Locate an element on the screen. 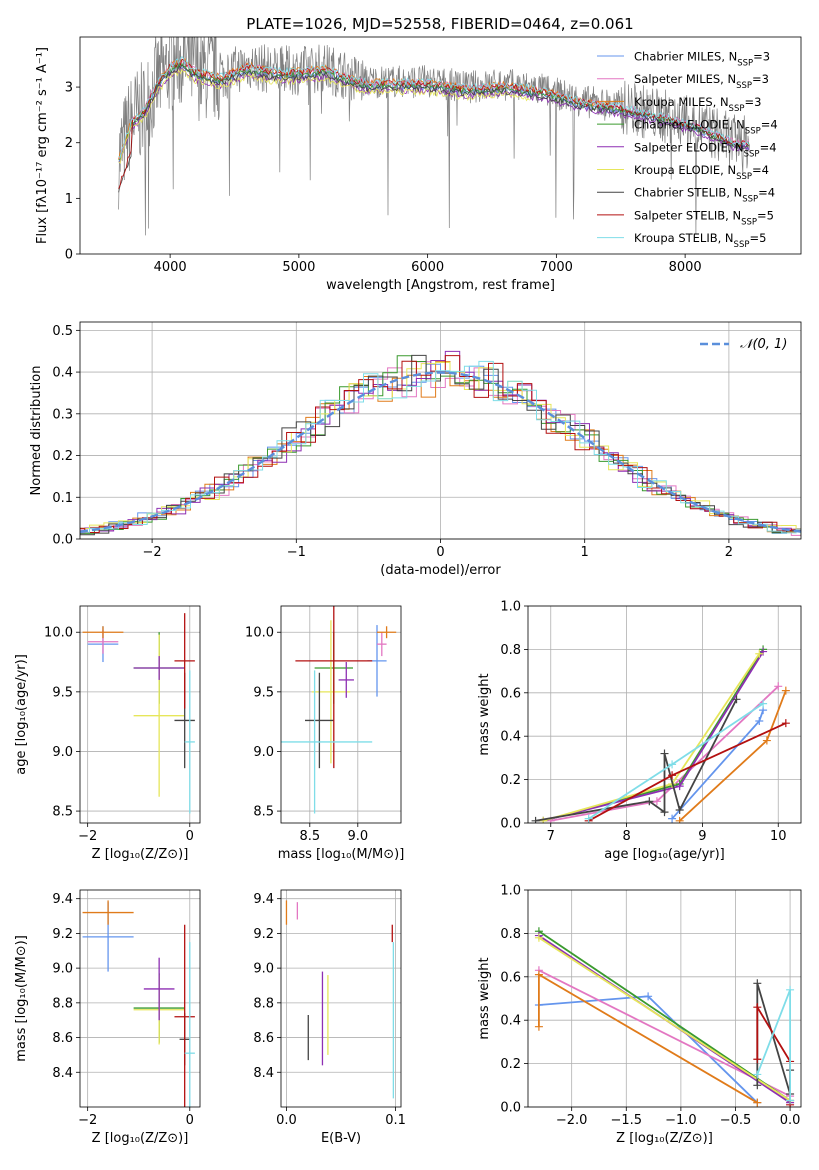 The width and height of the screenshot is (819, 1170). y-axis-label: Normed distribution is located at coordinates (36, 431).